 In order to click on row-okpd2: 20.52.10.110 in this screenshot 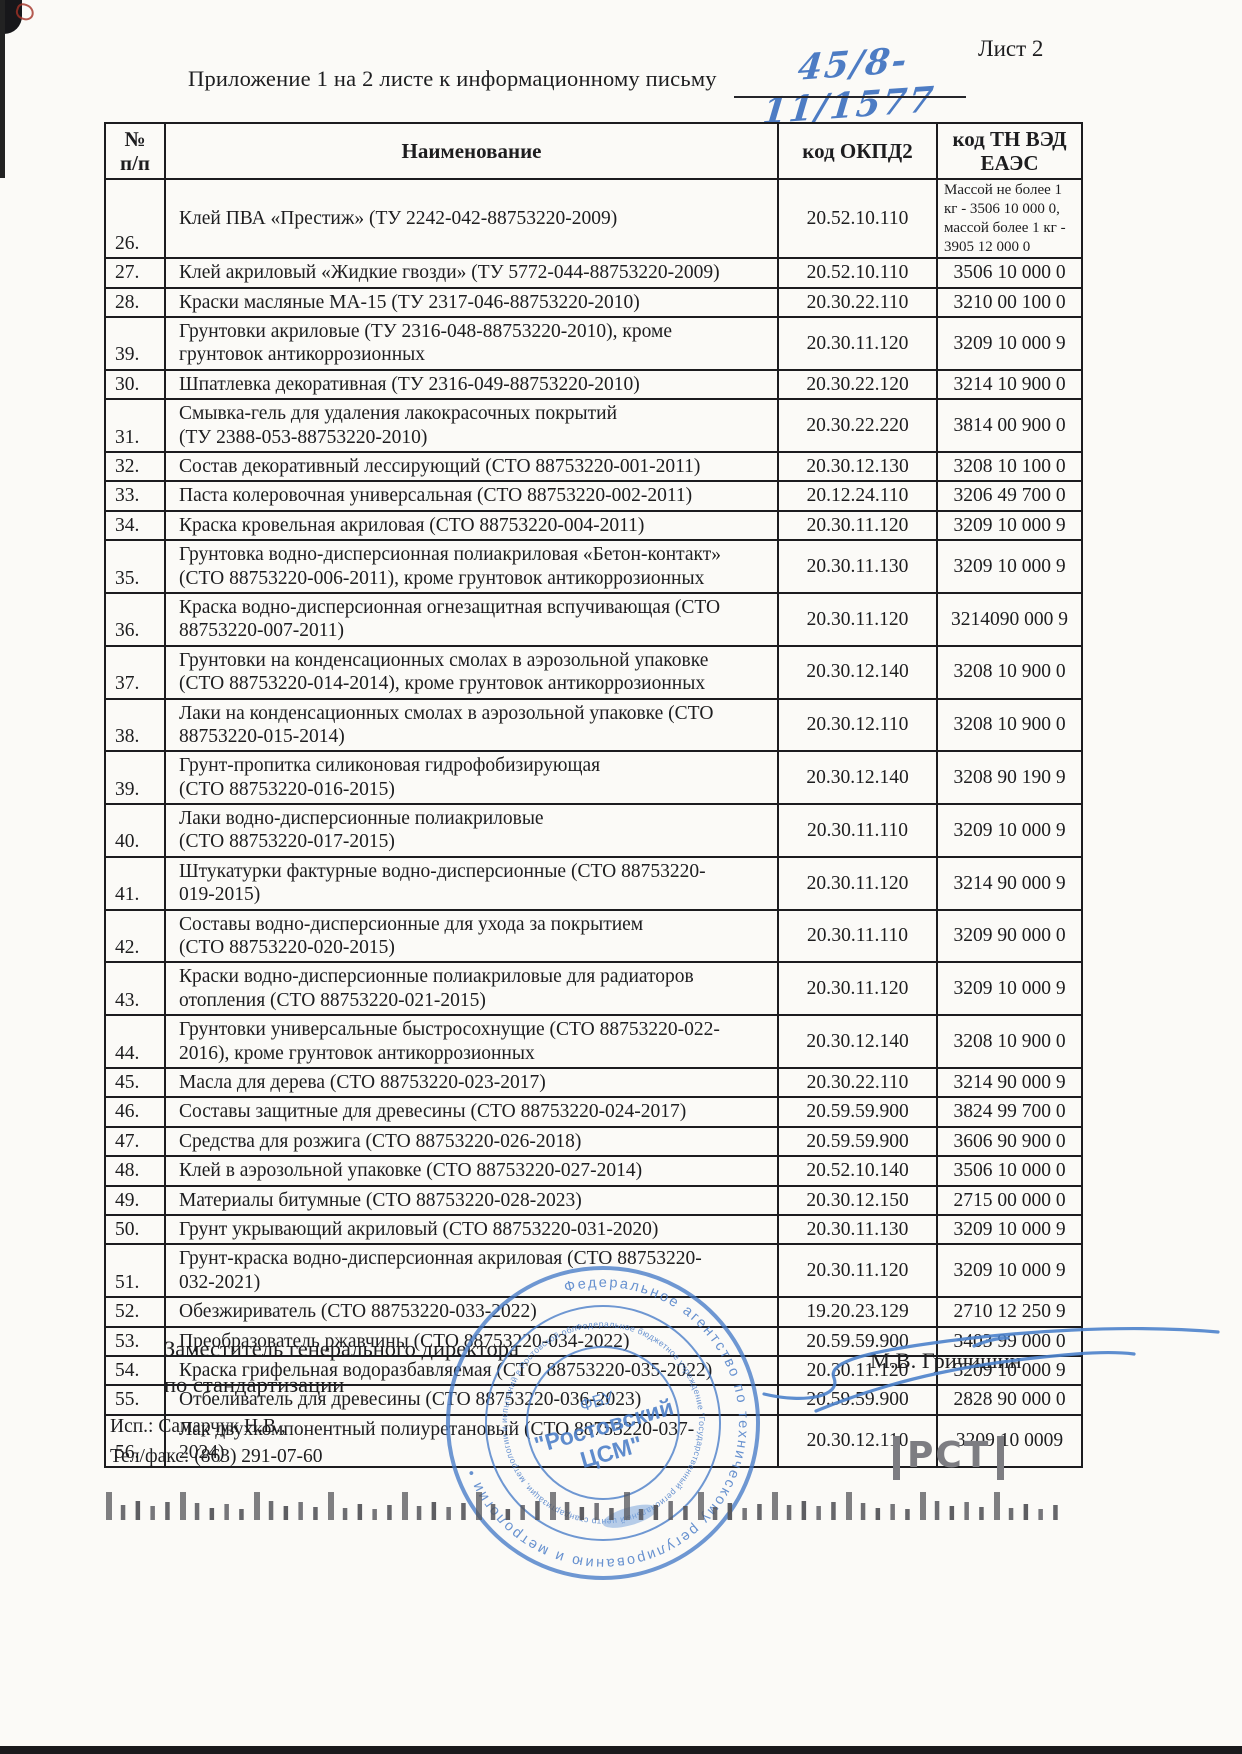, I will do `click(857, 219)`.